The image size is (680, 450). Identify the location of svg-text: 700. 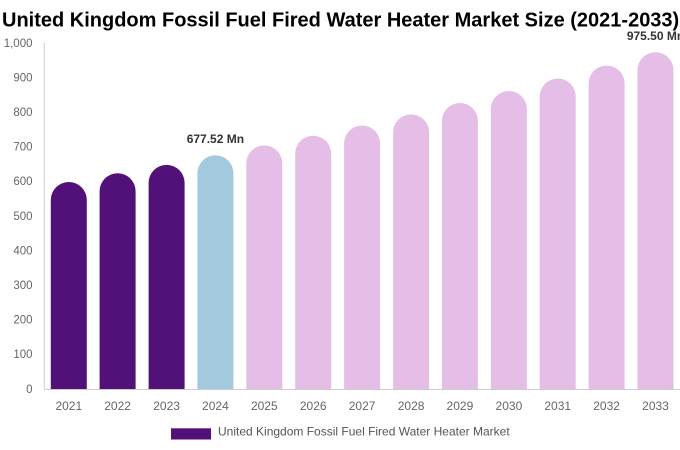
(22, 148).